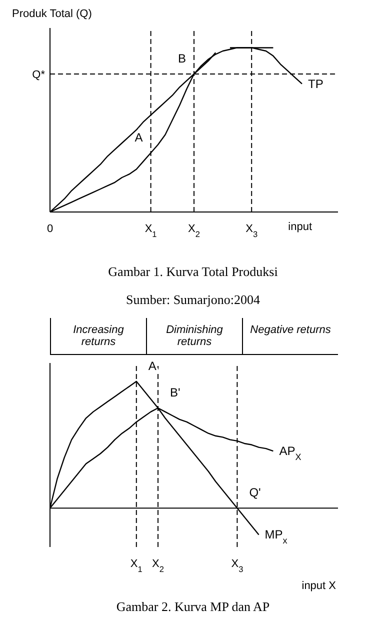 The image size is (386, 633). Describe the element at coordinates (290, 330) in the screenshot. I see `text: Negative returns` at that location.